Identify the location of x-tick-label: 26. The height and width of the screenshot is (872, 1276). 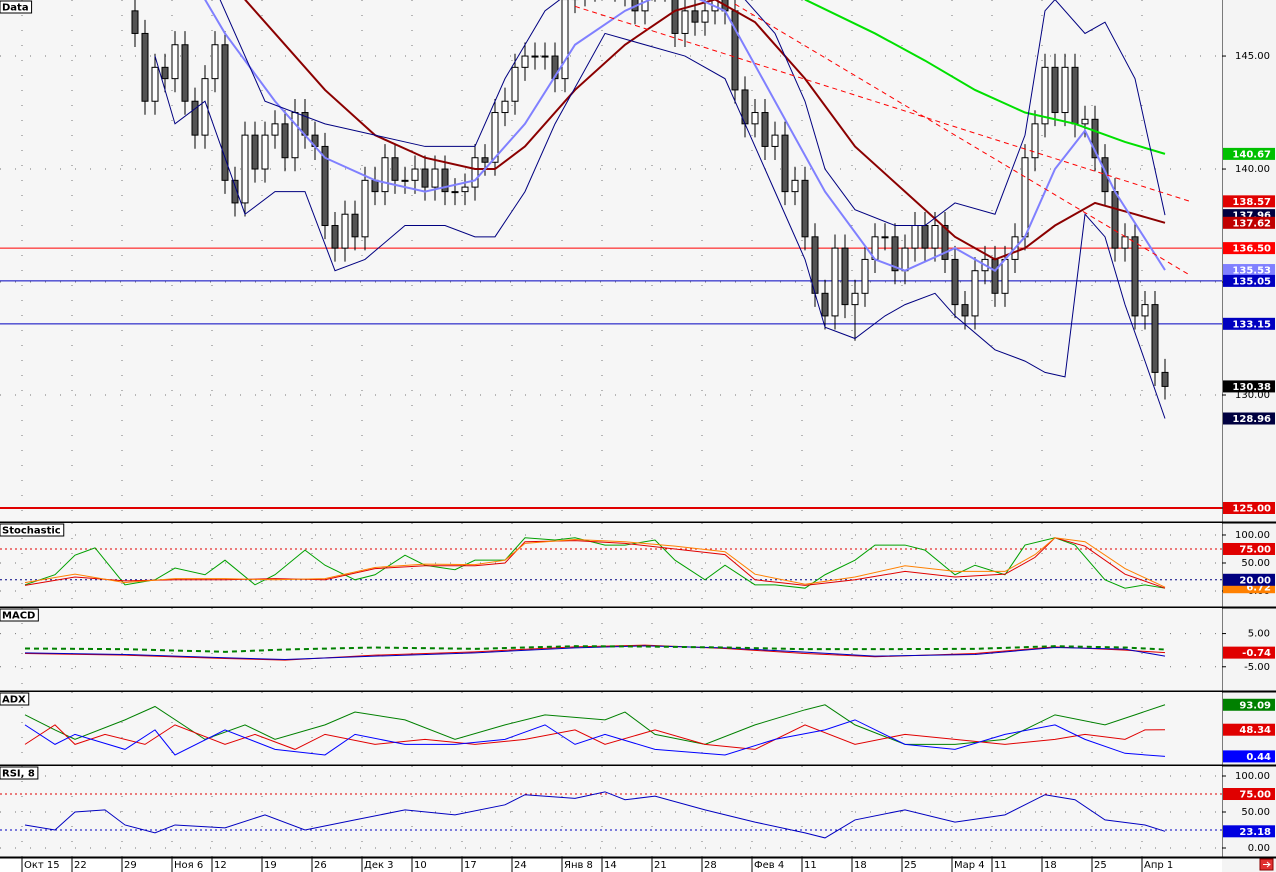
(320, 865).